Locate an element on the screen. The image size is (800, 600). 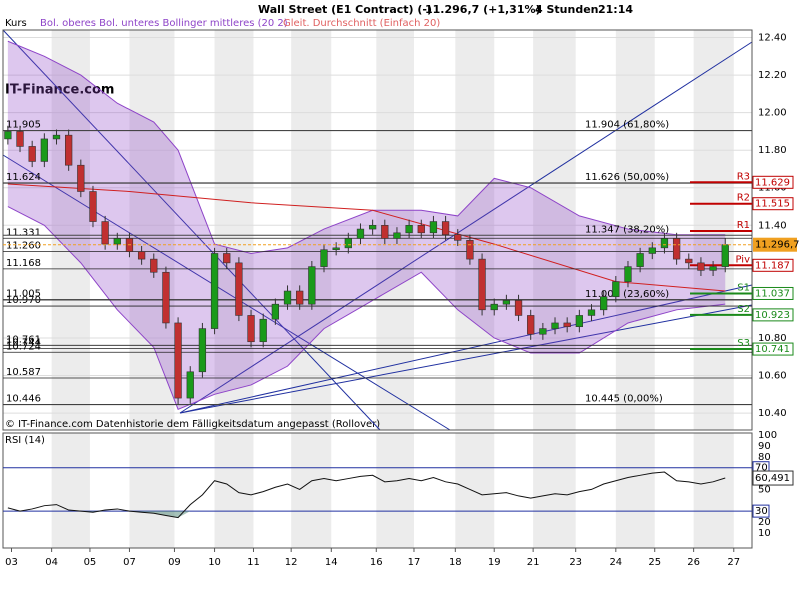
time: 21:14 is located at coordinates (615, 9).